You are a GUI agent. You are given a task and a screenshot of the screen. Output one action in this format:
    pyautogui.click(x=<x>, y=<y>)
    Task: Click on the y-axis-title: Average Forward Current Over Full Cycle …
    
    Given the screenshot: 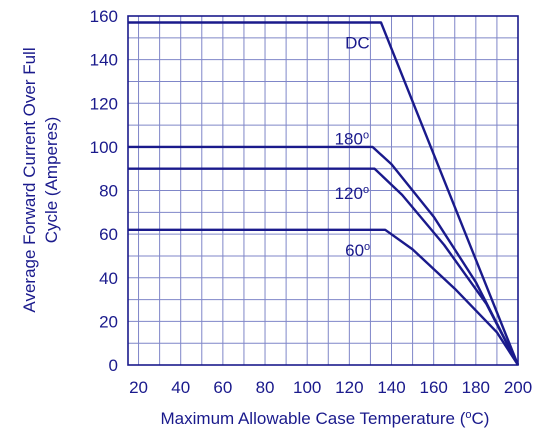 What is the action you would take?
    pyautogui.click(x=40, y=179)
    